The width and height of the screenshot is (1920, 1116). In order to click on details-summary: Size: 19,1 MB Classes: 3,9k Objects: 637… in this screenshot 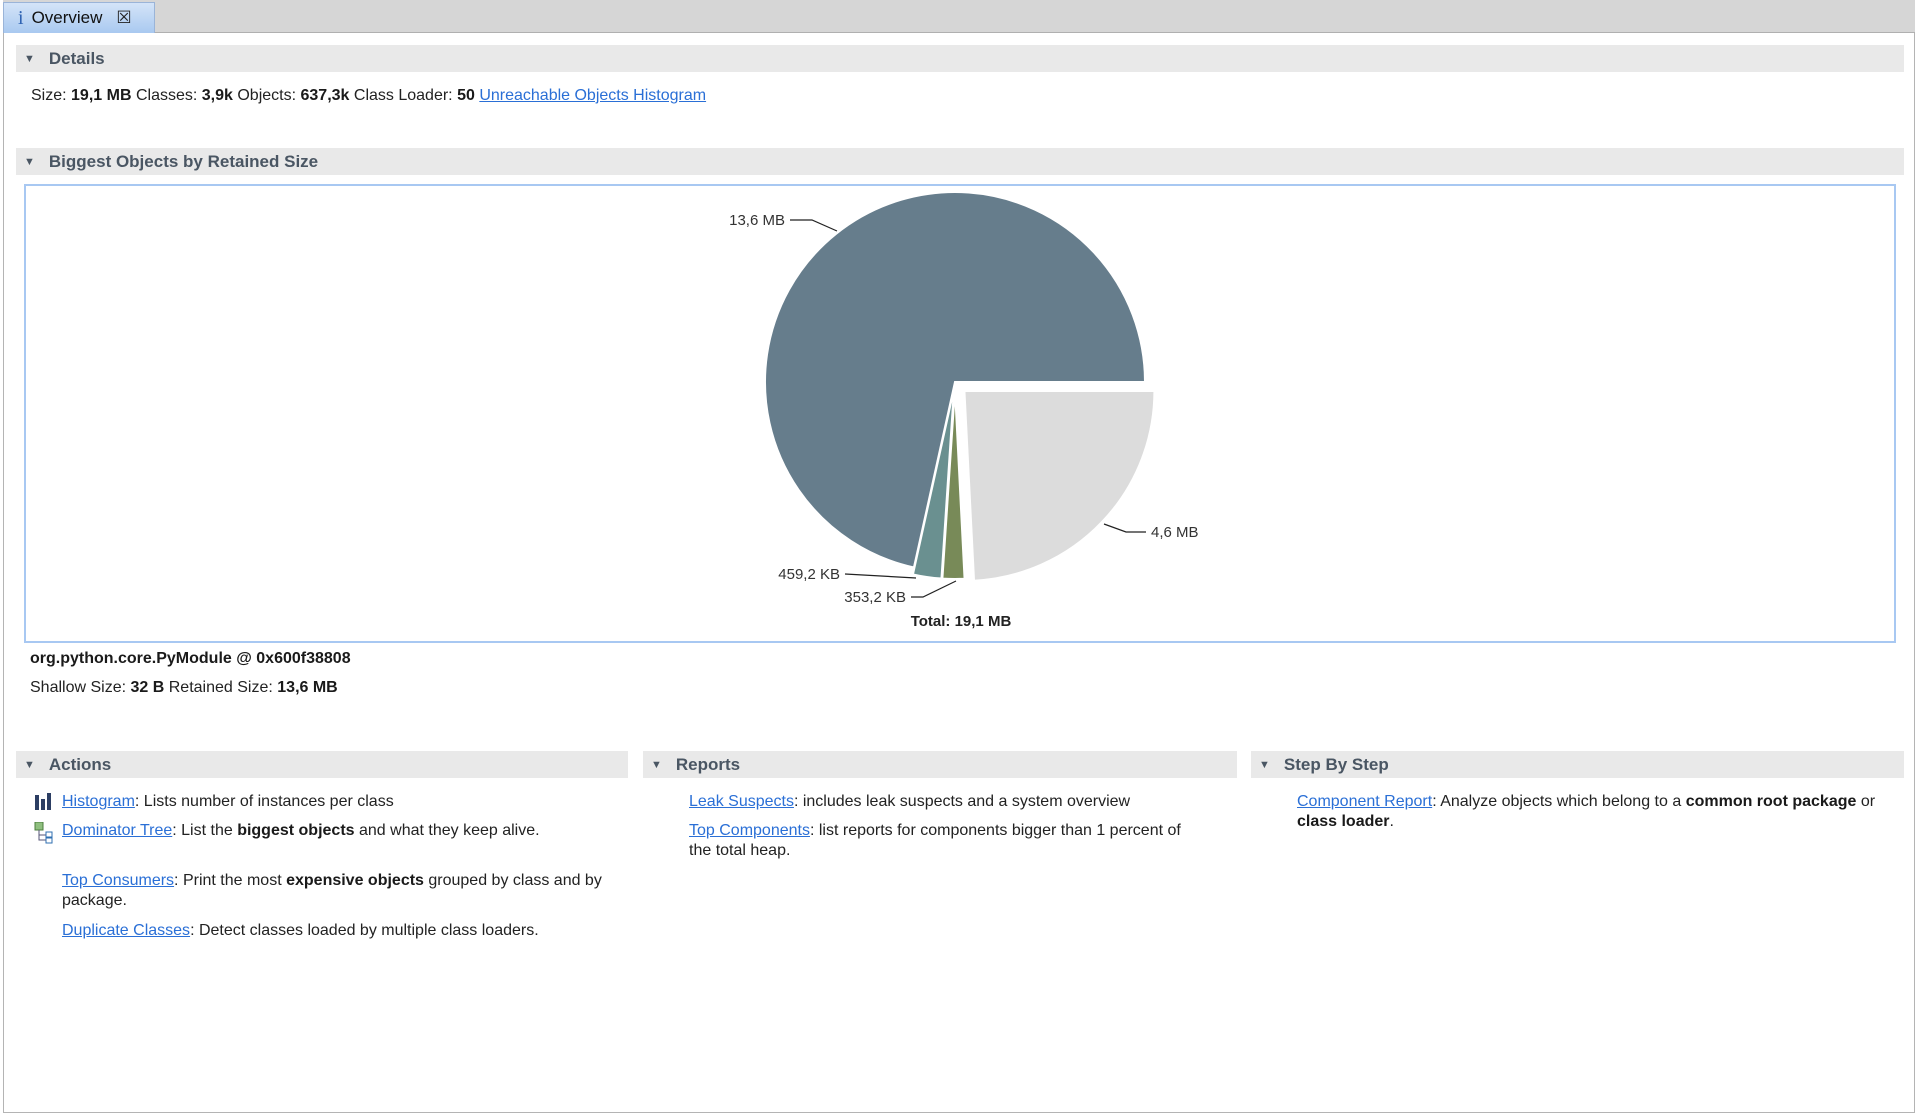, I will do `click(369, 95)`.